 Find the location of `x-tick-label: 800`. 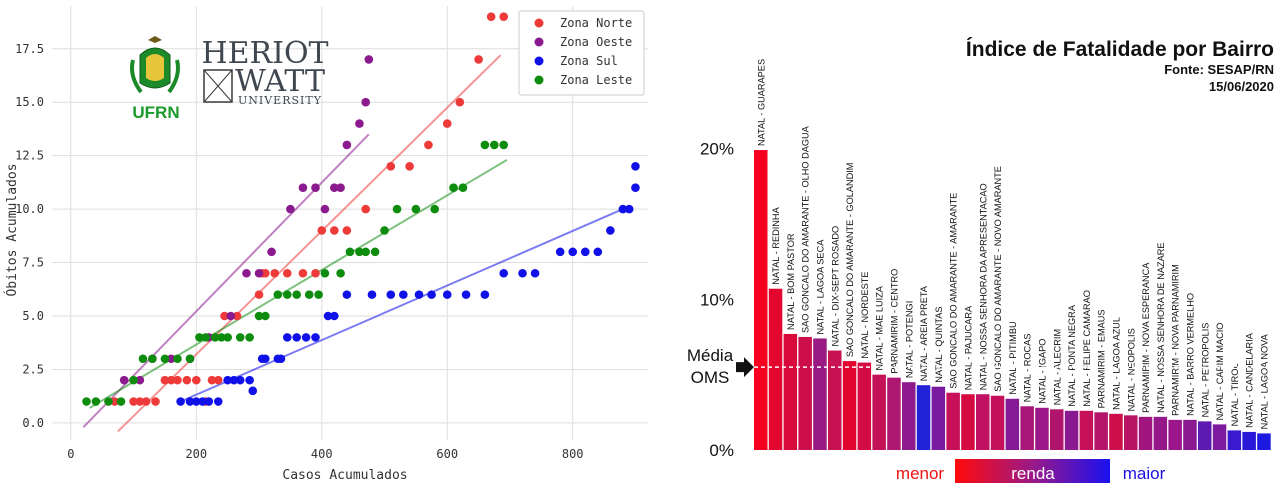

x-tick-label: 800 is located at coordinates (573, 454).